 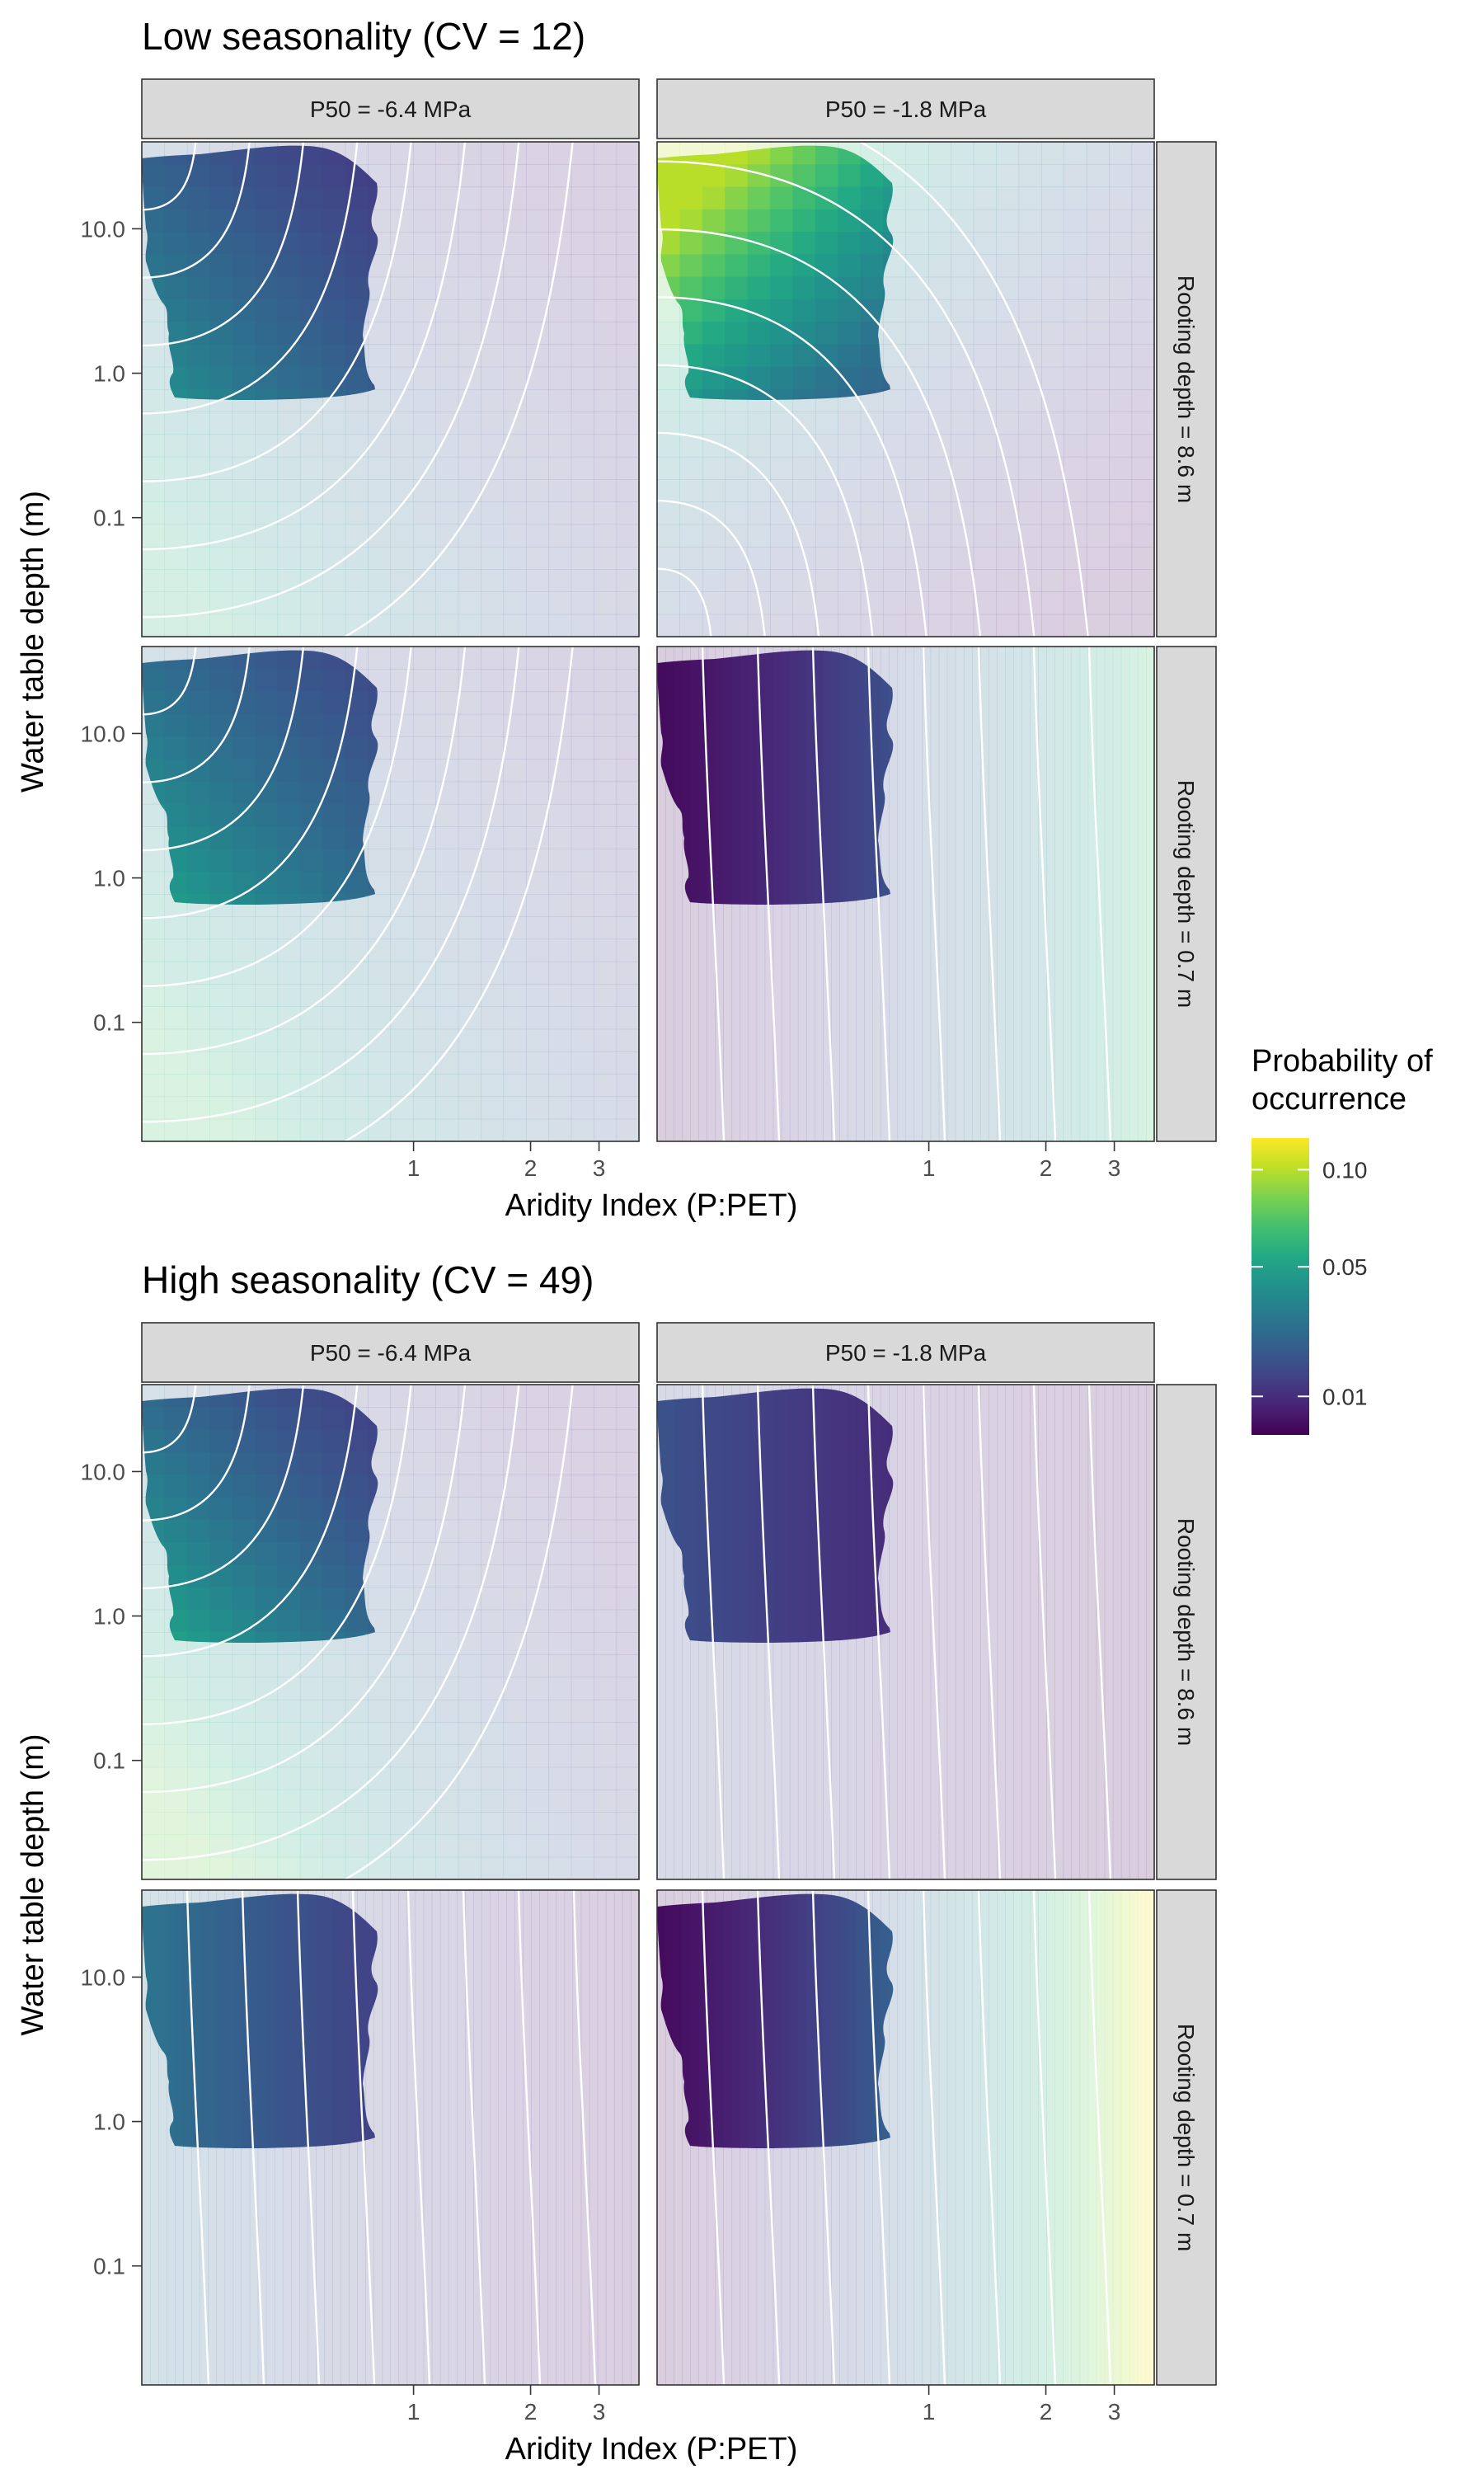 What do you see at coordinates (906, 1353) in the screenshot?
I see `column-strip-label: P50 = -1.8 MPa` at bounding box center [906, 1353].